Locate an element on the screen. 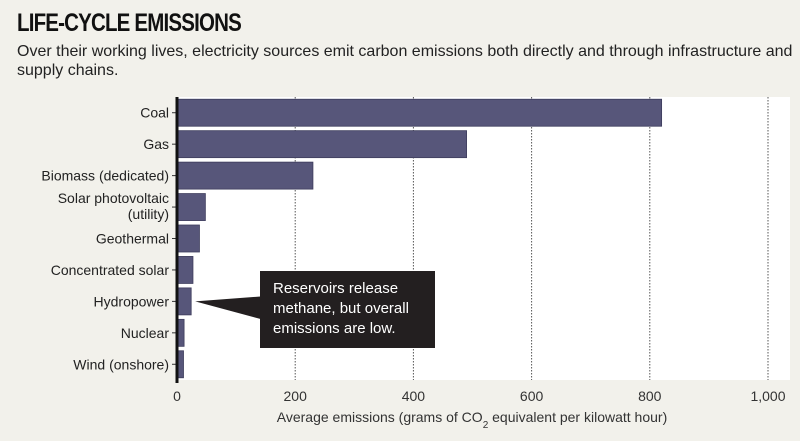  category-label: Wind (onshore) is located at coordinates (121, 364).